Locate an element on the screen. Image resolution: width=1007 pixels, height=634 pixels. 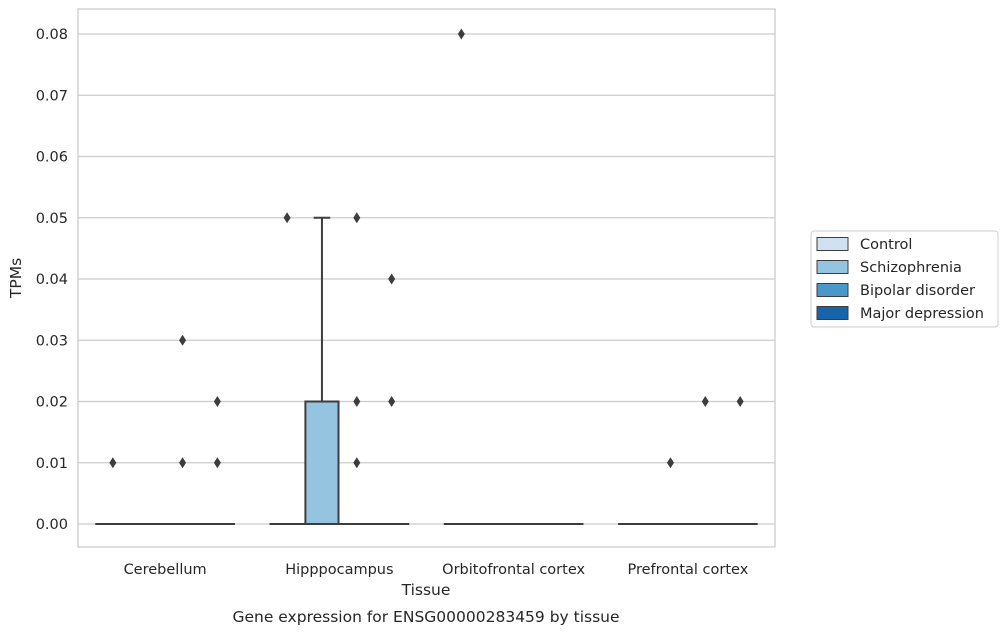
y-tick-label: 0.04 is located at coordinates (52, 280).